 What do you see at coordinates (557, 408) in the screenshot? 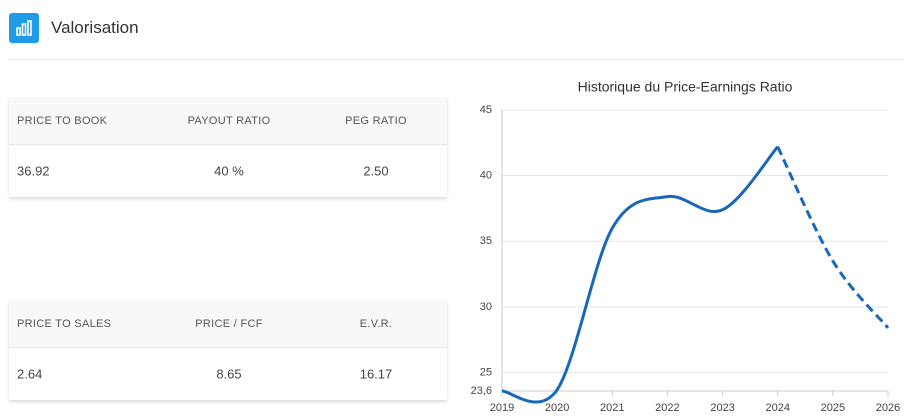
I see `x-tick-label: 2020` at bounding box center [557, 408].